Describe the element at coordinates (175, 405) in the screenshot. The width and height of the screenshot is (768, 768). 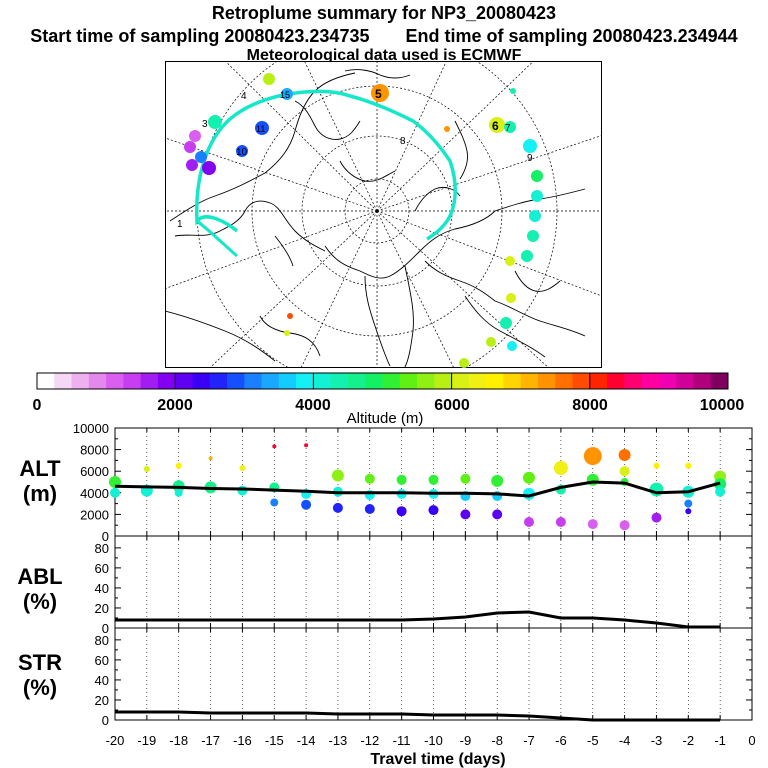
I see `colorbar-tick-label: 2000` at that location.